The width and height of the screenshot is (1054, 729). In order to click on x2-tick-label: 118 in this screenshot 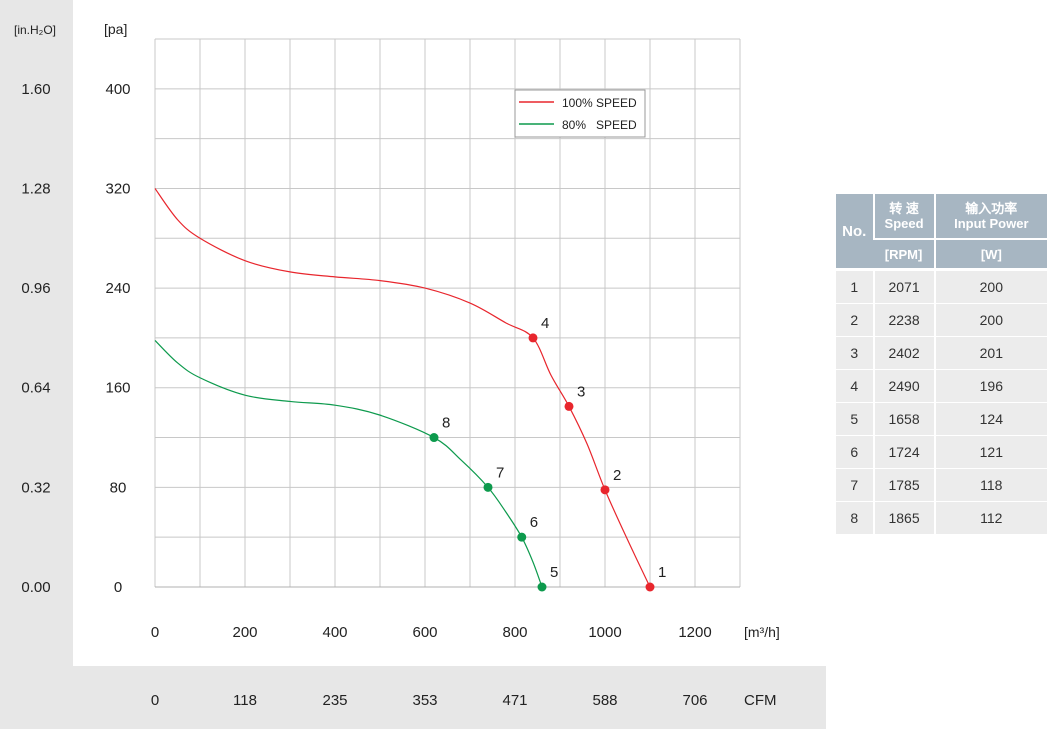, I will do `click(245, 700)`.